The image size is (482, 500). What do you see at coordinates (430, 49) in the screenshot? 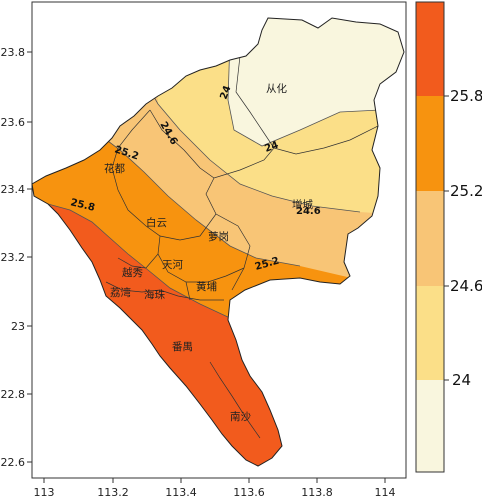
I see `colorbar-segment-highest` at bounding box center [430, 49].